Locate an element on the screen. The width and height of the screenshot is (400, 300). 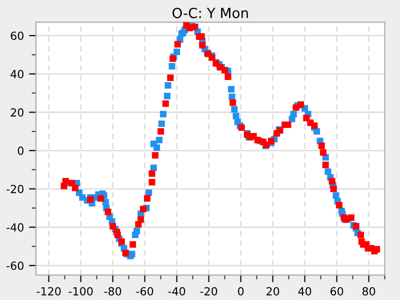
x-tick-label: -40 is located at coordinates (177, 291).